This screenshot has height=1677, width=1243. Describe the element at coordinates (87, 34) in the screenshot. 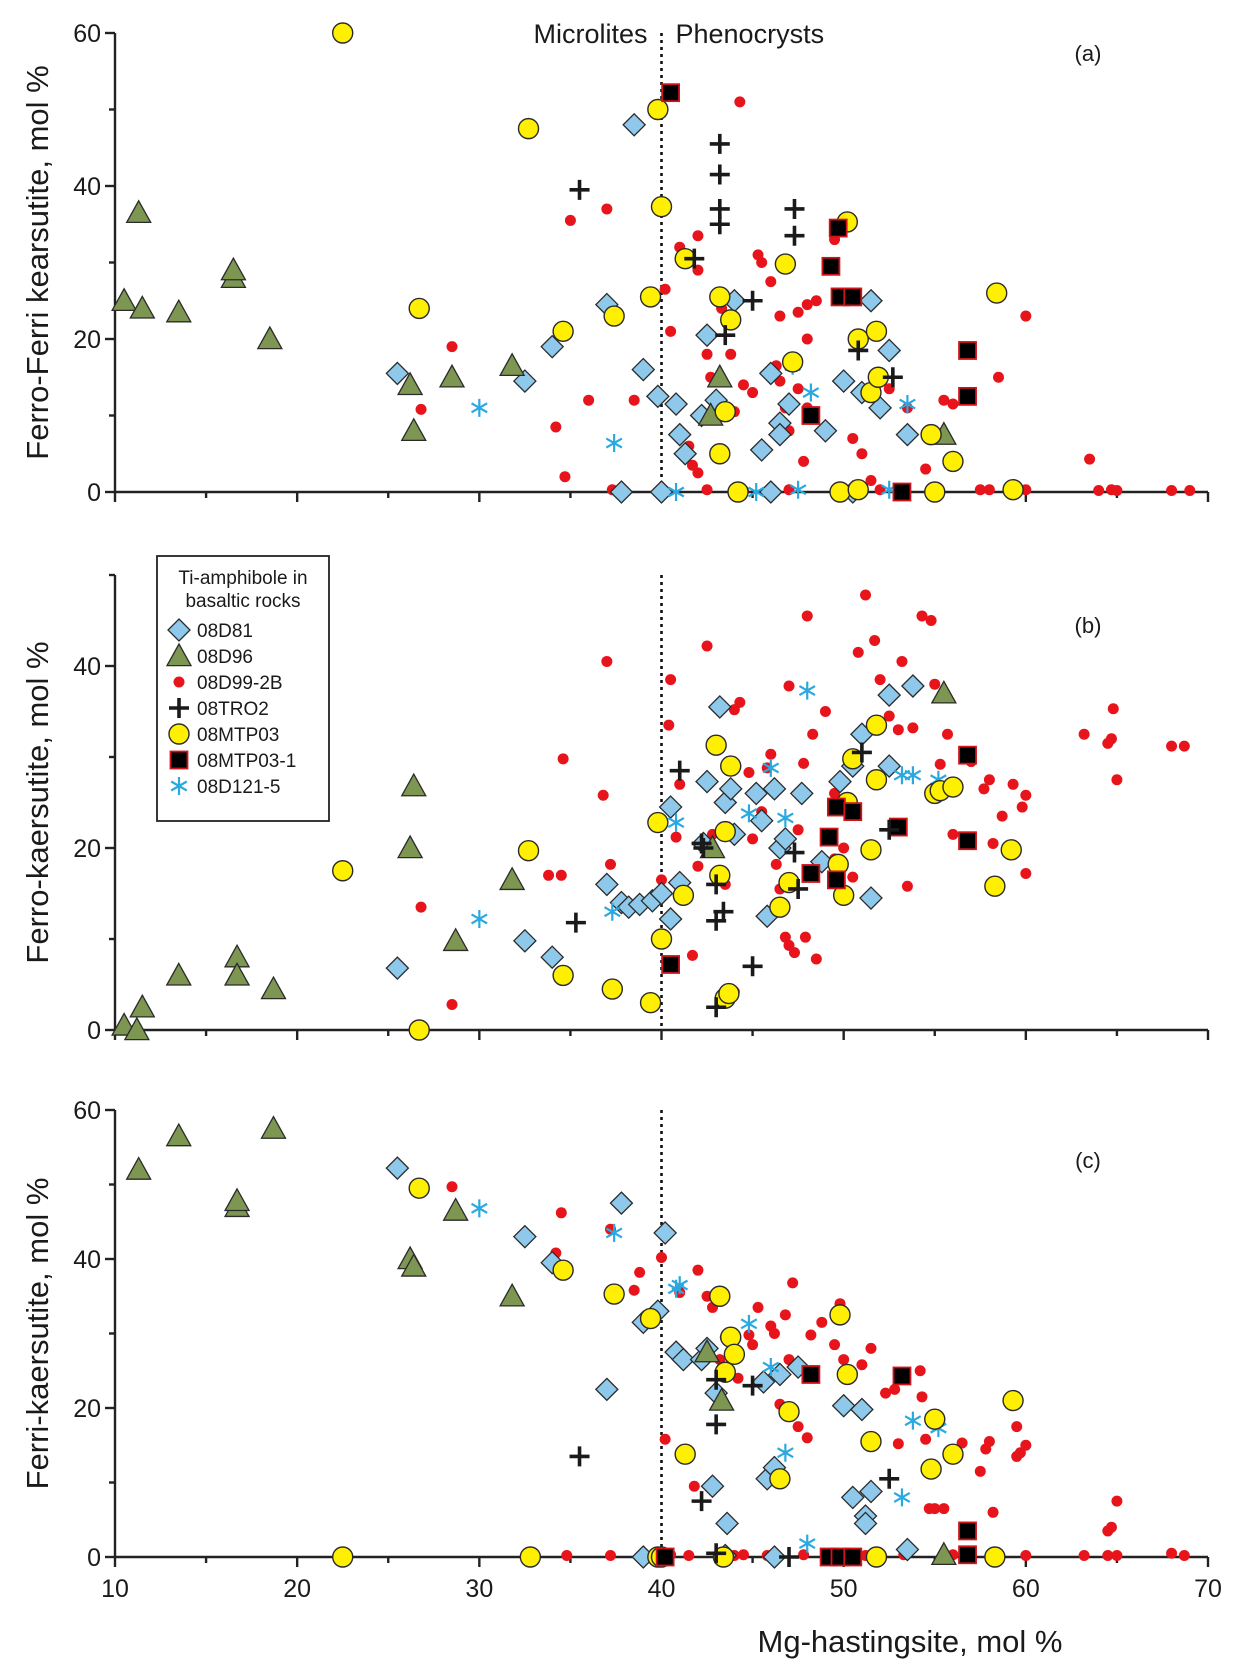

I see `y-tick-label: 60` at that location.